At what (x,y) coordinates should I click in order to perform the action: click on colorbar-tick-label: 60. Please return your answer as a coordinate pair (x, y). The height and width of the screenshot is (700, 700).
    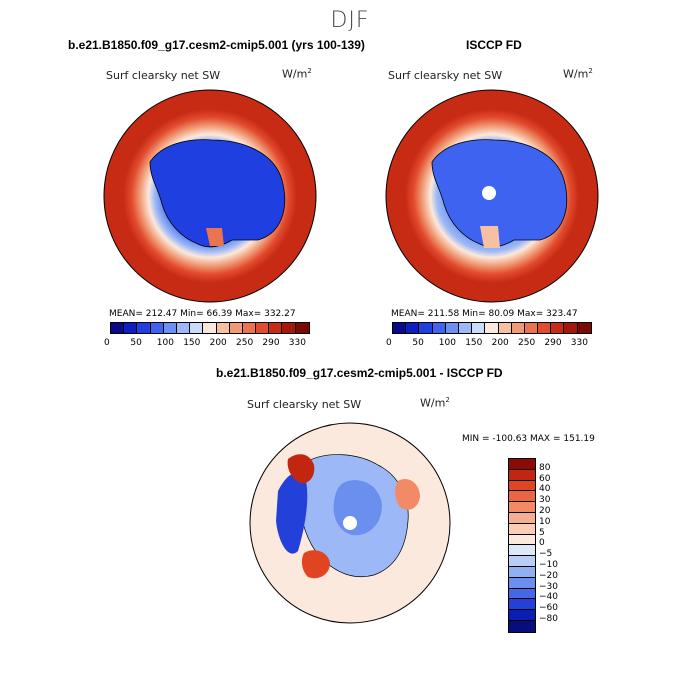
    Looking at the image, I should click on (545, 478).